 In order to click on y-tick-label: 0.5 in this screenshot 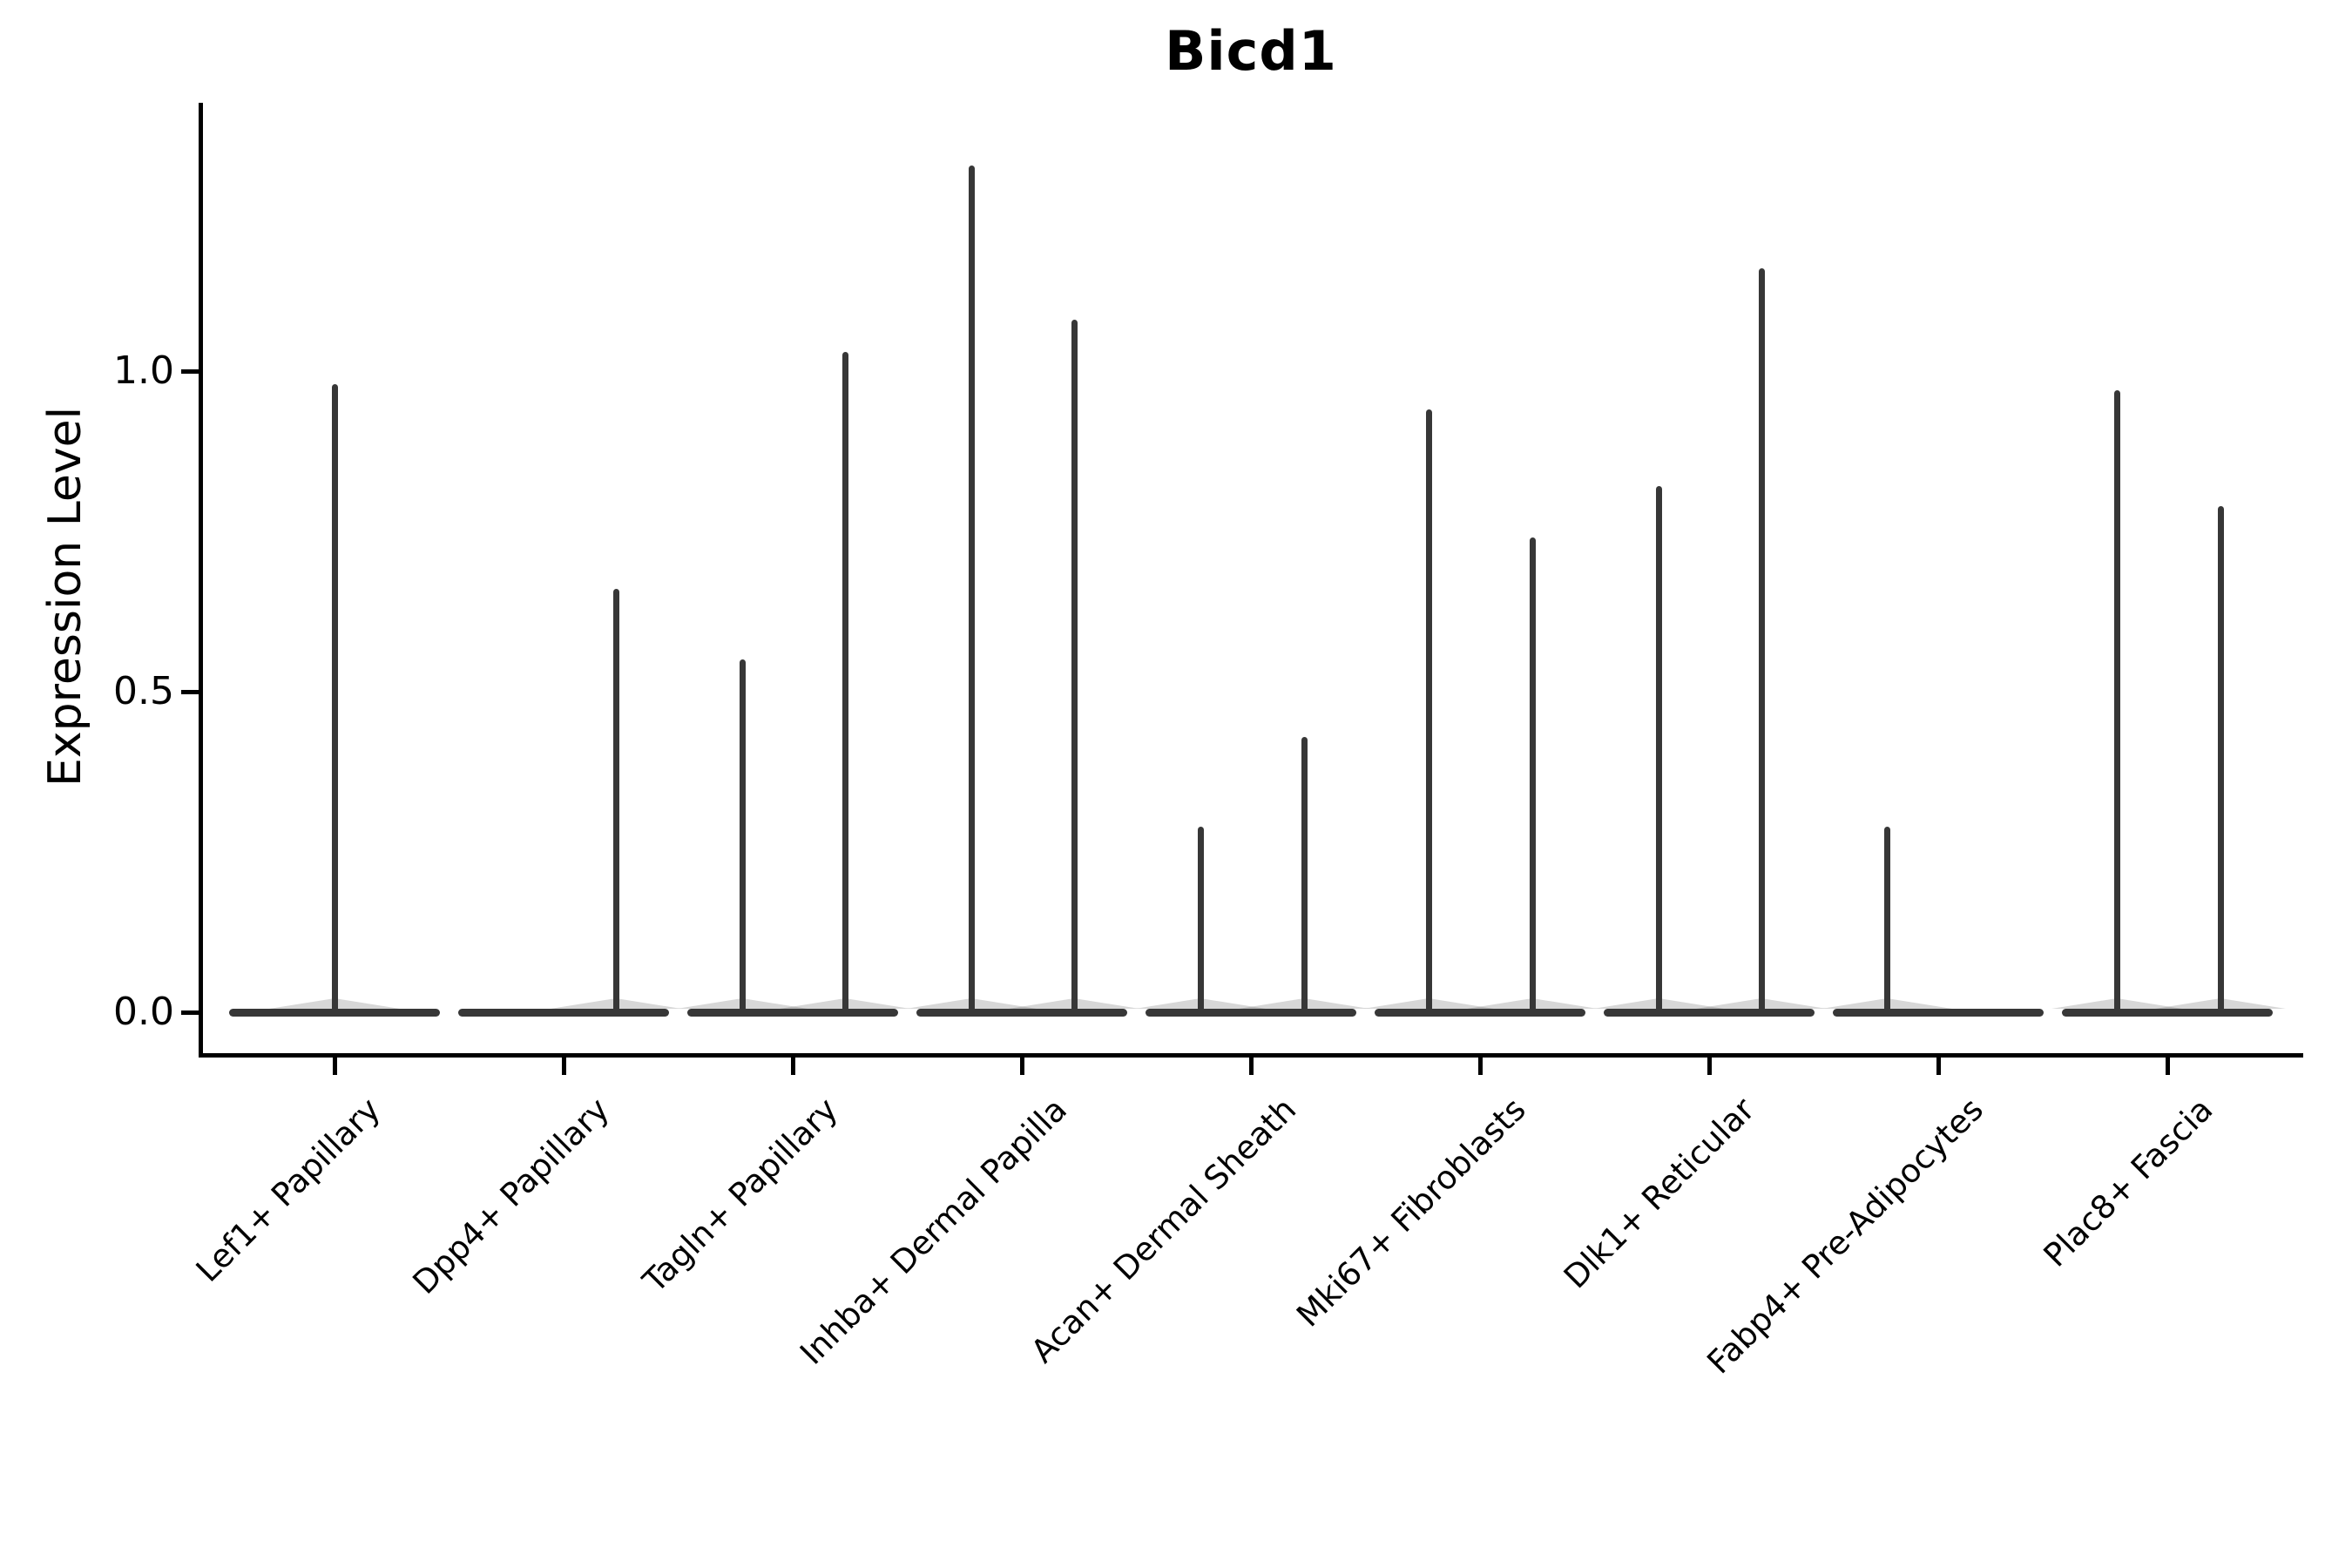, I will do `click(143, 691)`.